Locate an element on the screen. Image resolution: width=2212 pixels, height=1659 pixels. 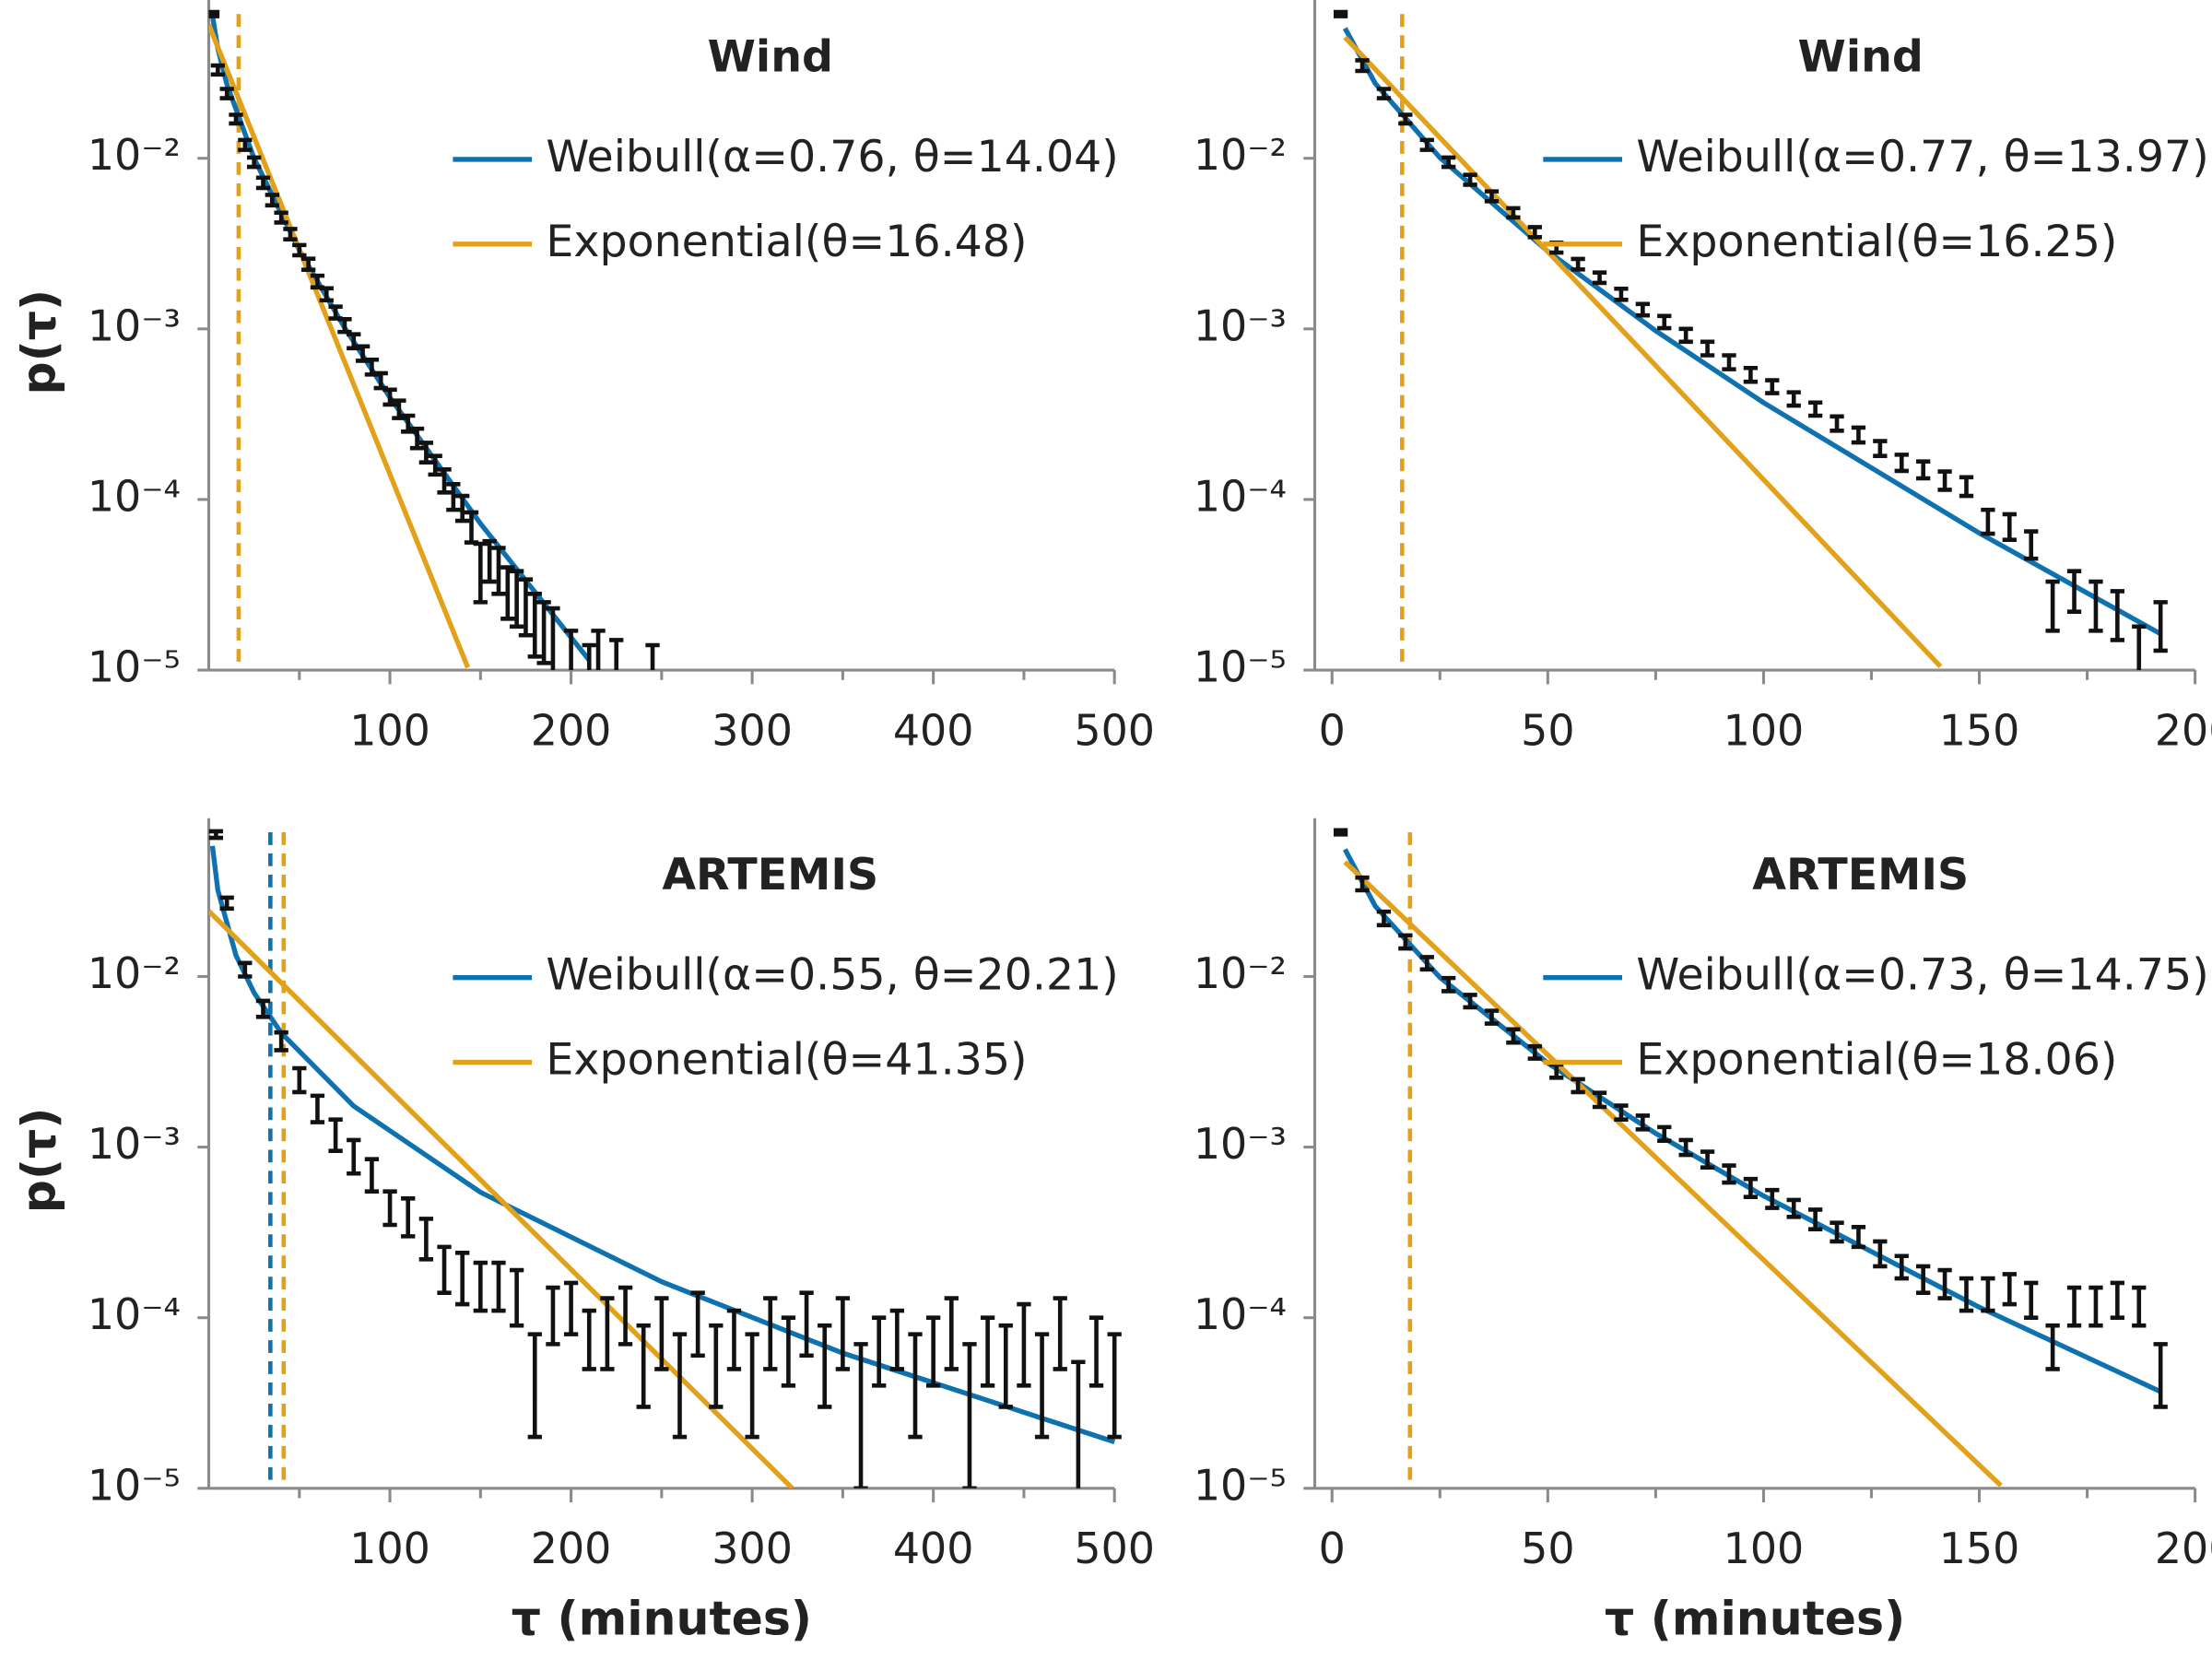
x-tick-label: 150 is located at coordinates (1979, 1548).